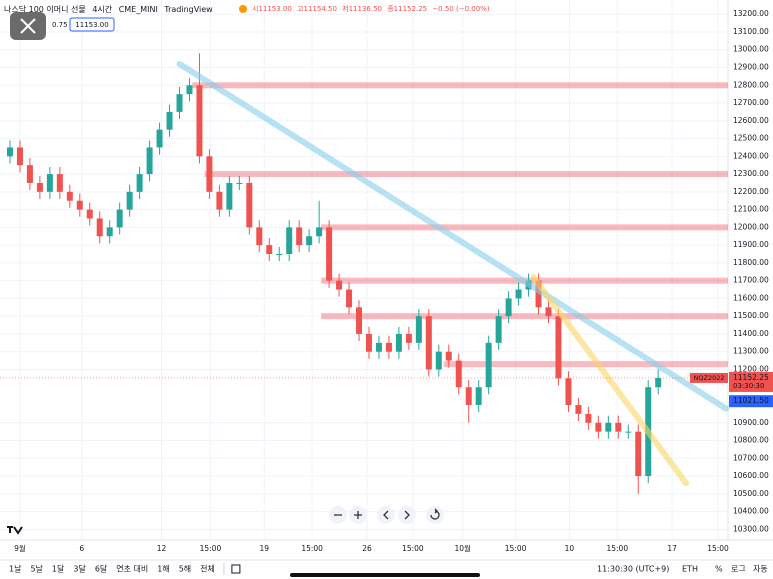 The image size is (773, 579). Describe the element at coordinates (719, 569) in the screenshot. I see `percent-toggle: %` at that location.